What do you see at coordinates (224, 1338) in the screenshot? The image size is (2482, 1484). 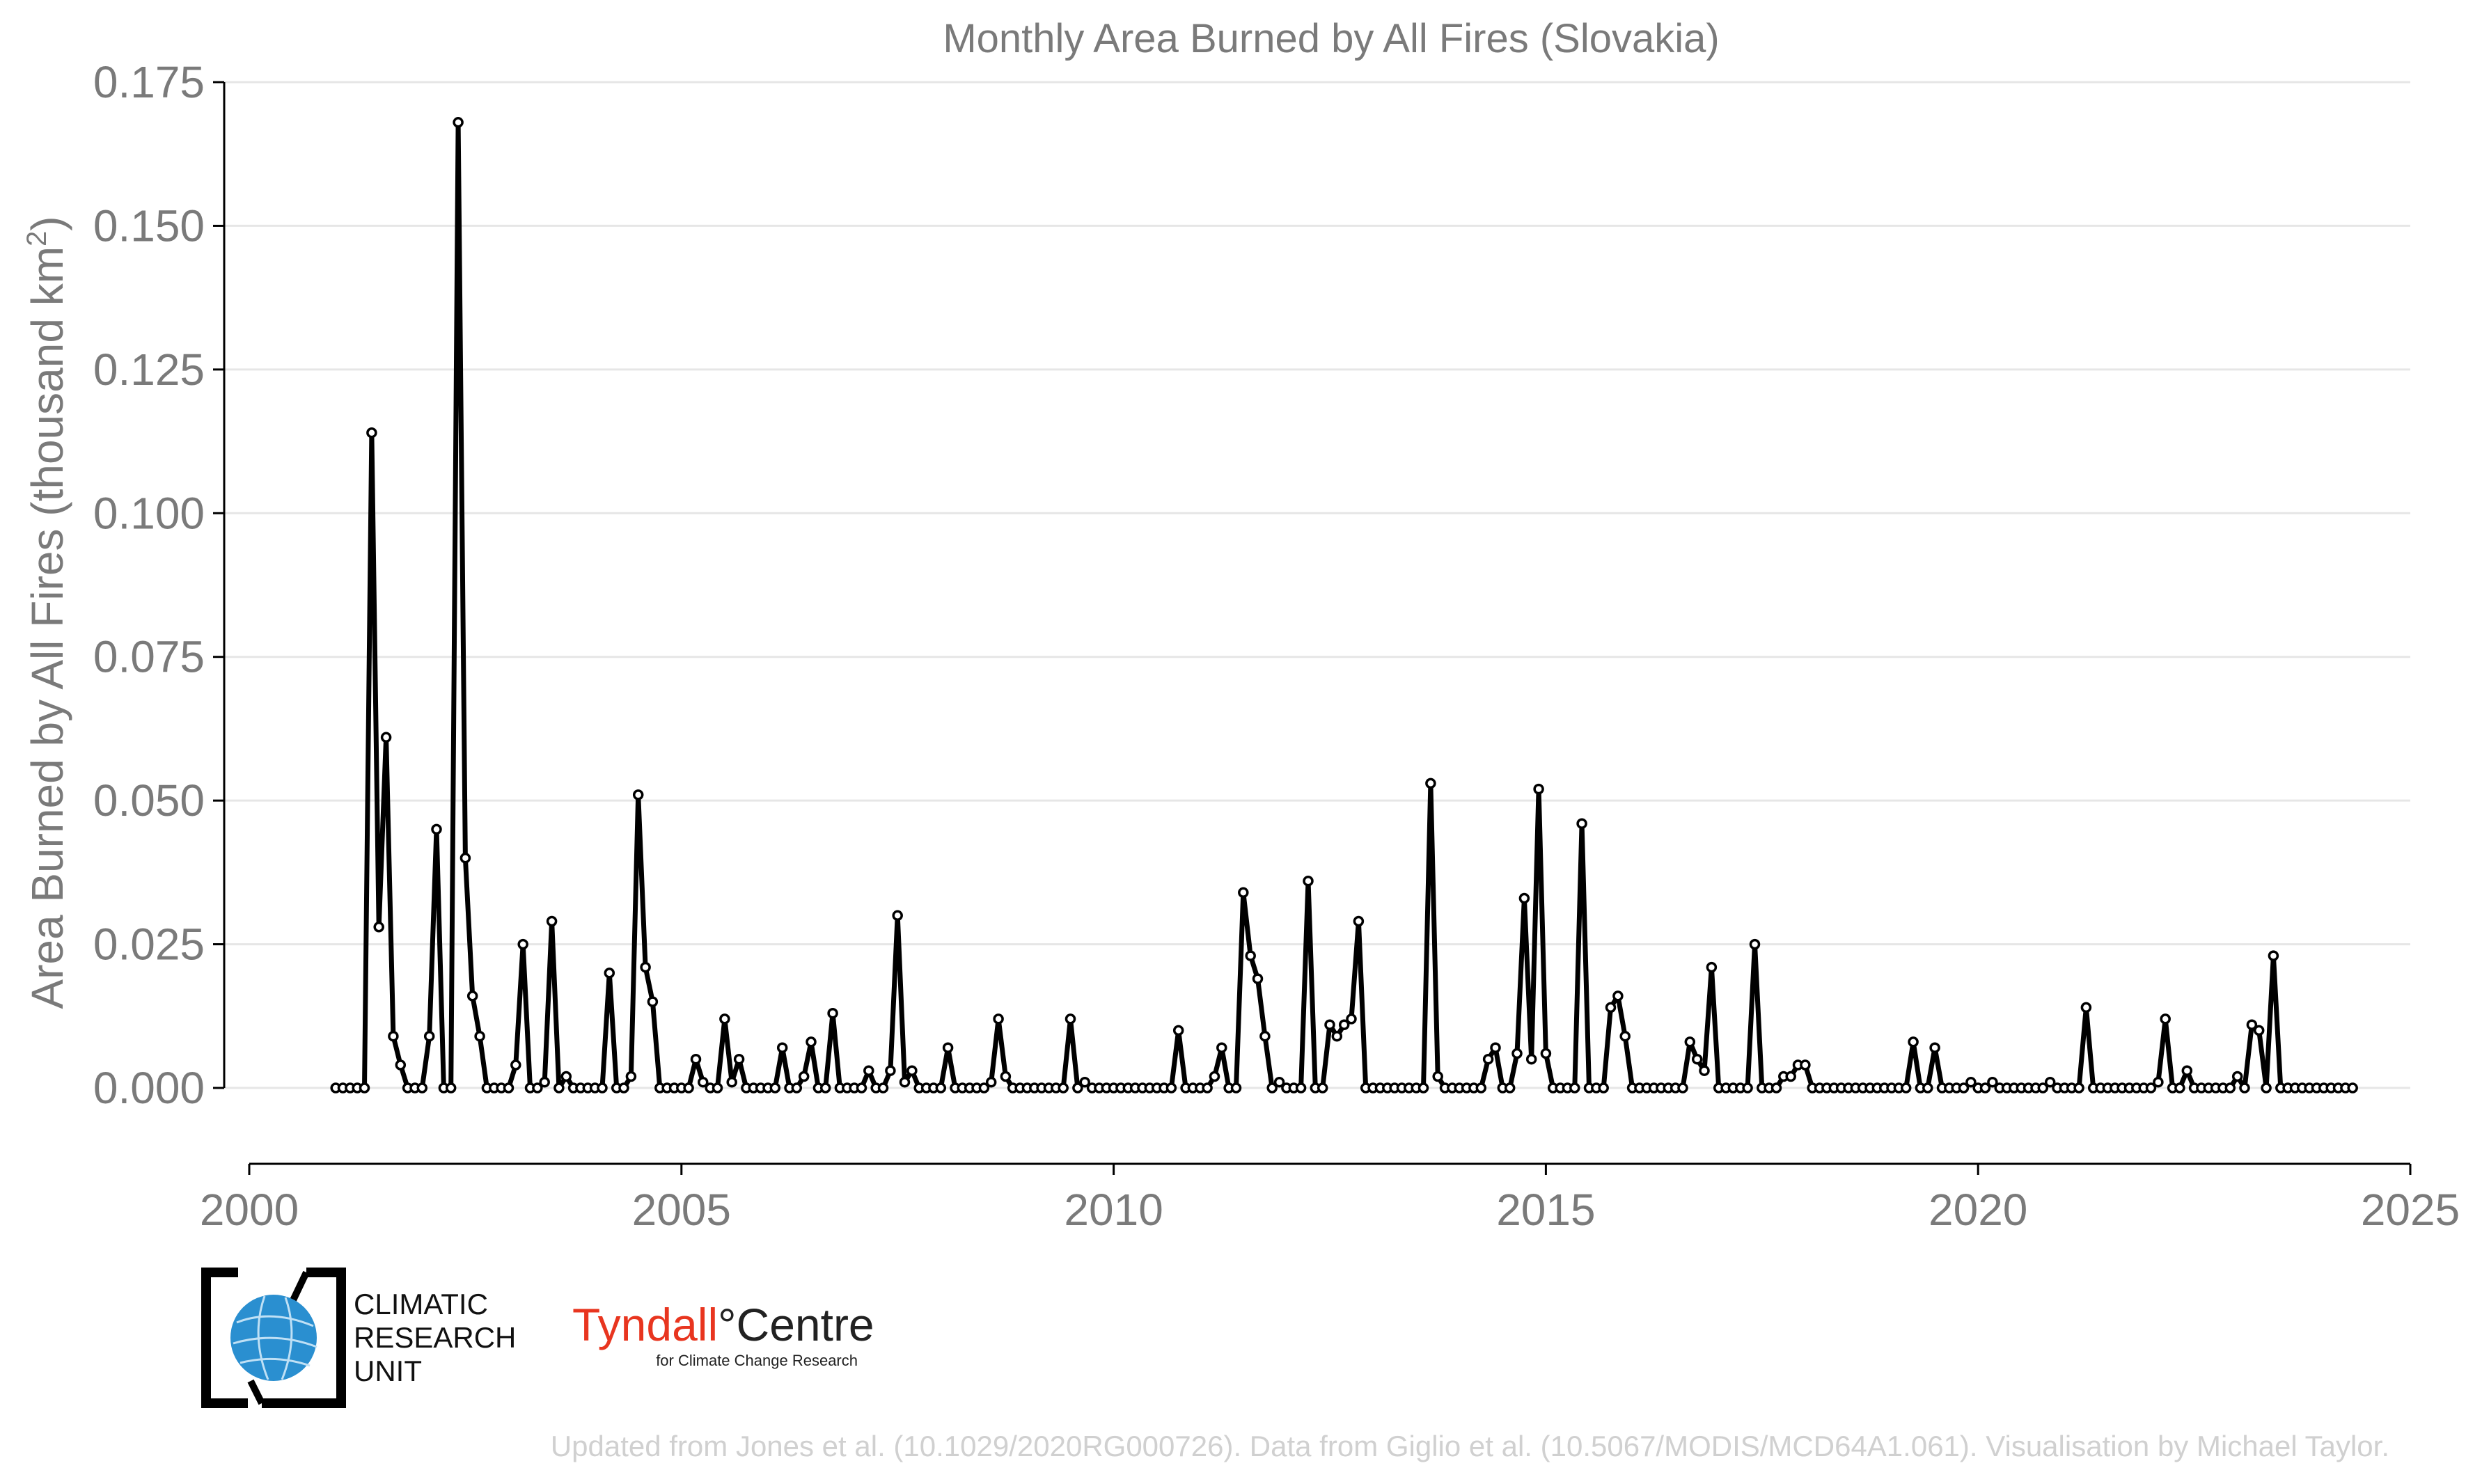 I see `cru-logo-frame` at bounding box center [224, 1338].